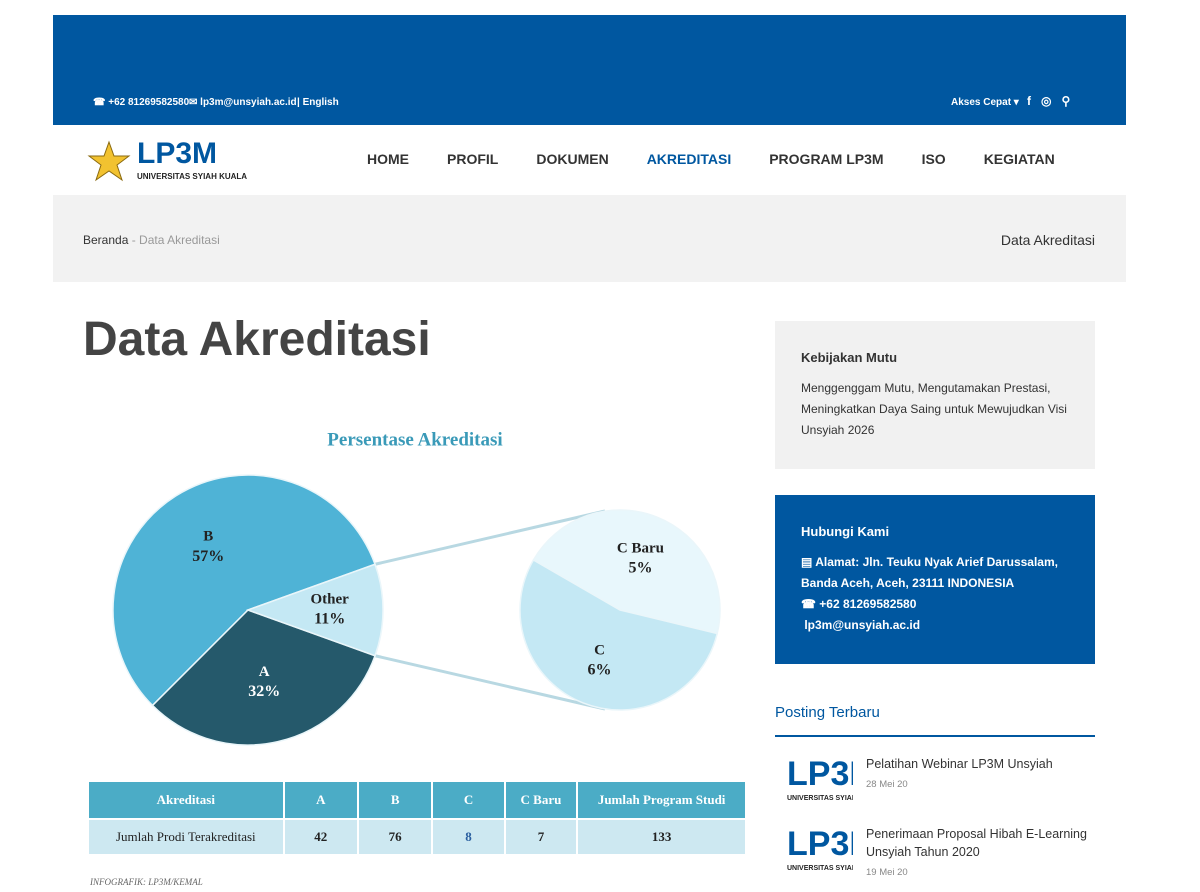 Image resolution: width=1200 pixels, height=892 pixels. Describe the element at coordinates (1019, 159) in the screenshot. I see `nav-item: KEGIATAN` at that location.